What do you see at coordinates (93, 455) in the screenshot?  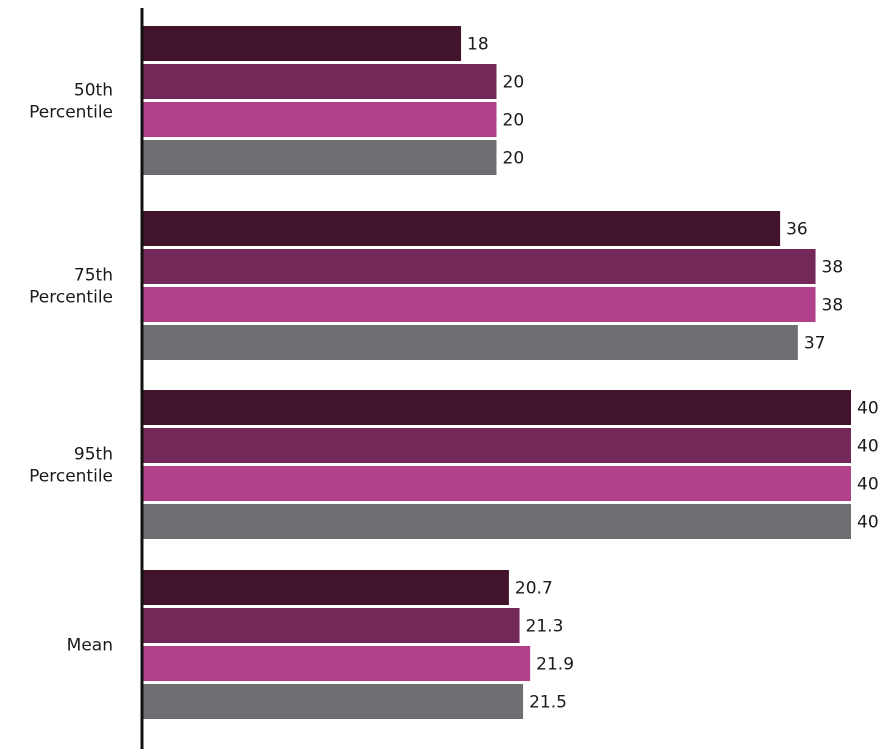 I see `category-label-line: 95th` at bounding box center [93, 455].